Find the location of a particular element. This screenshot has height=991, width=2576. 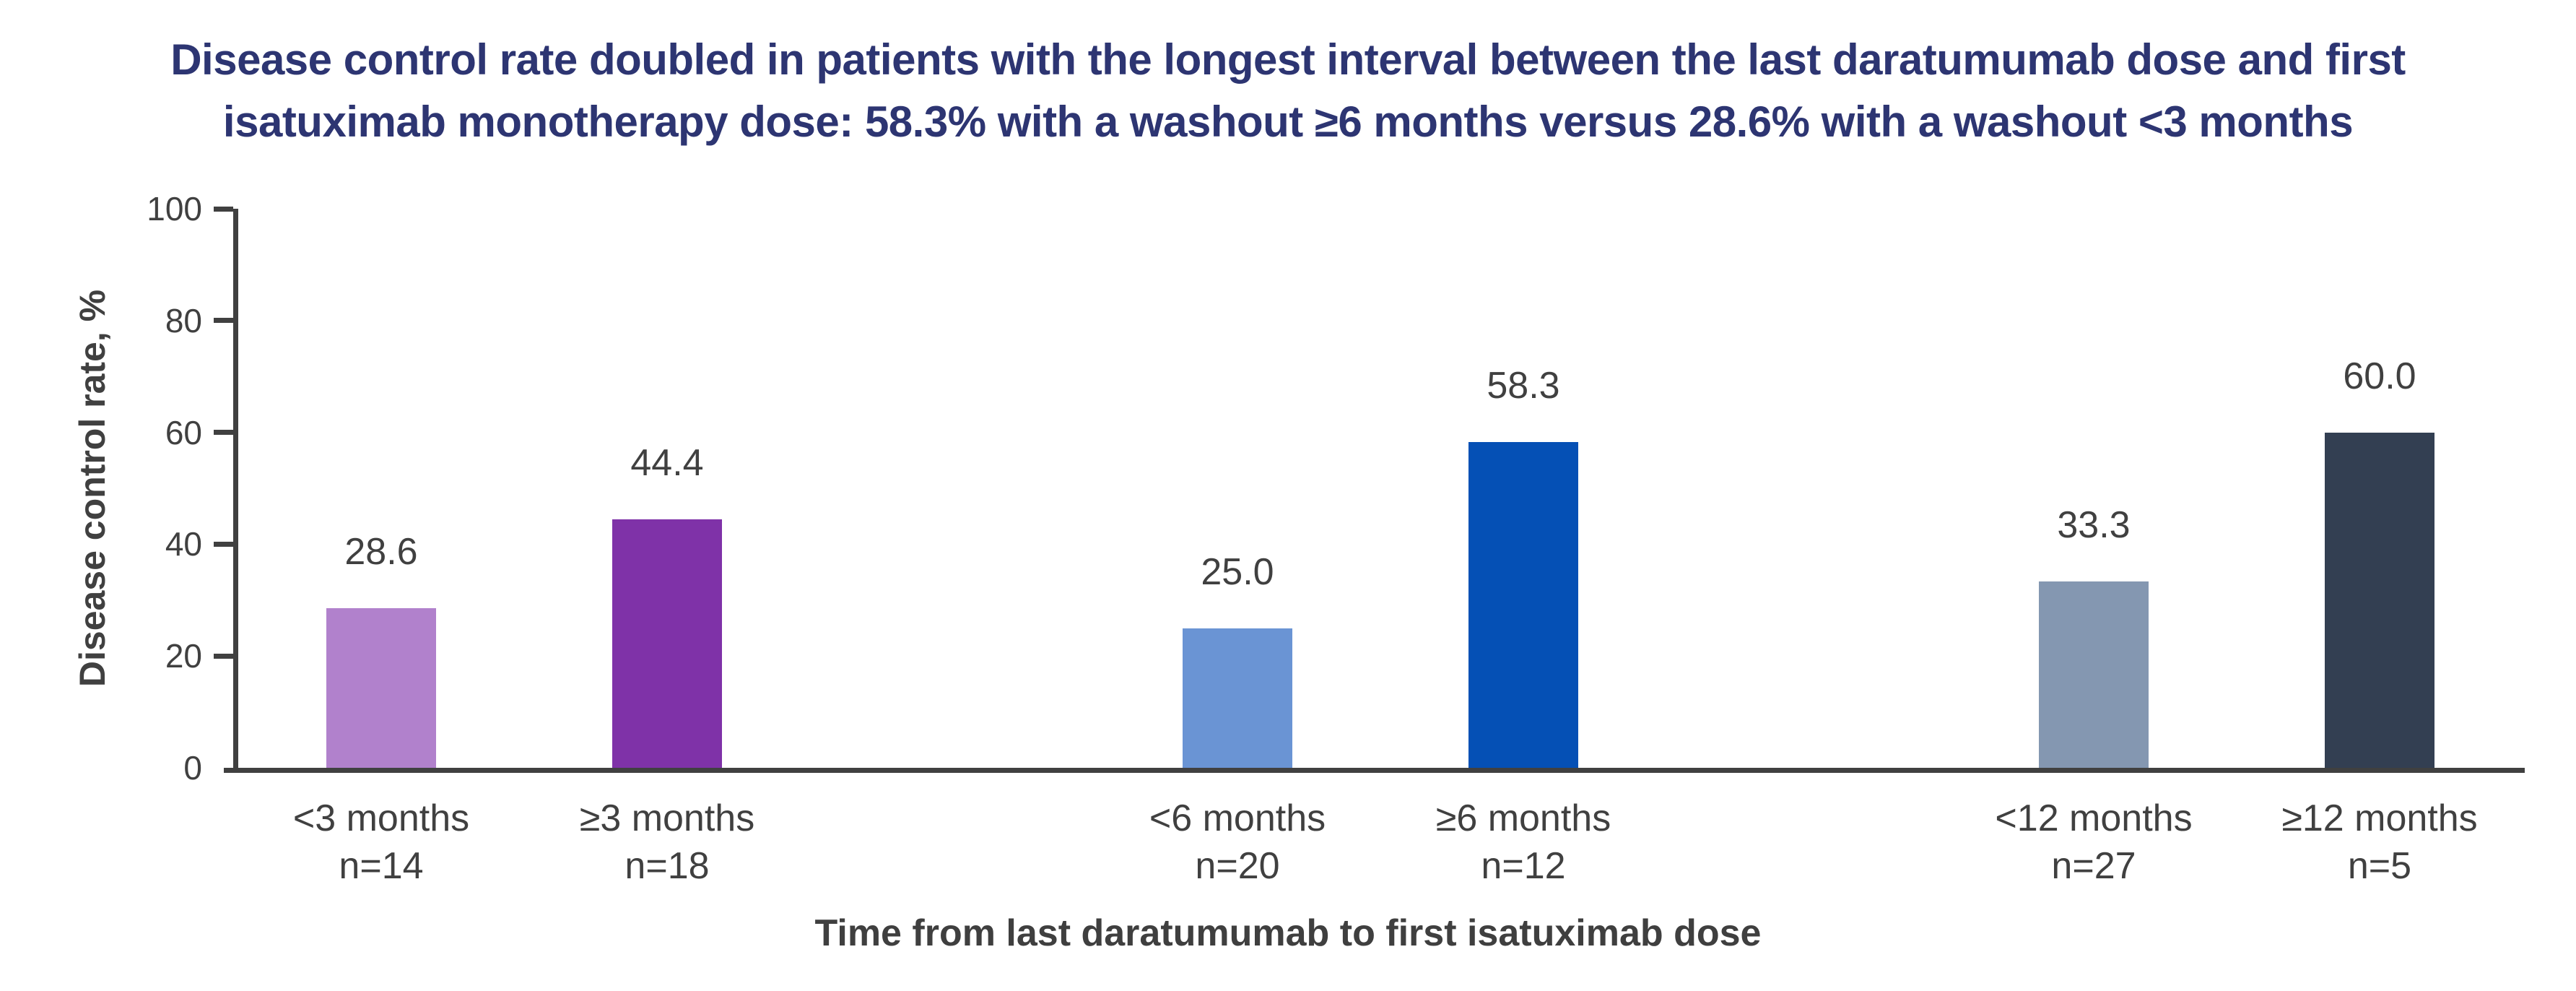

bar-category-label: ≥3 months is located at coordinates (667, 818).